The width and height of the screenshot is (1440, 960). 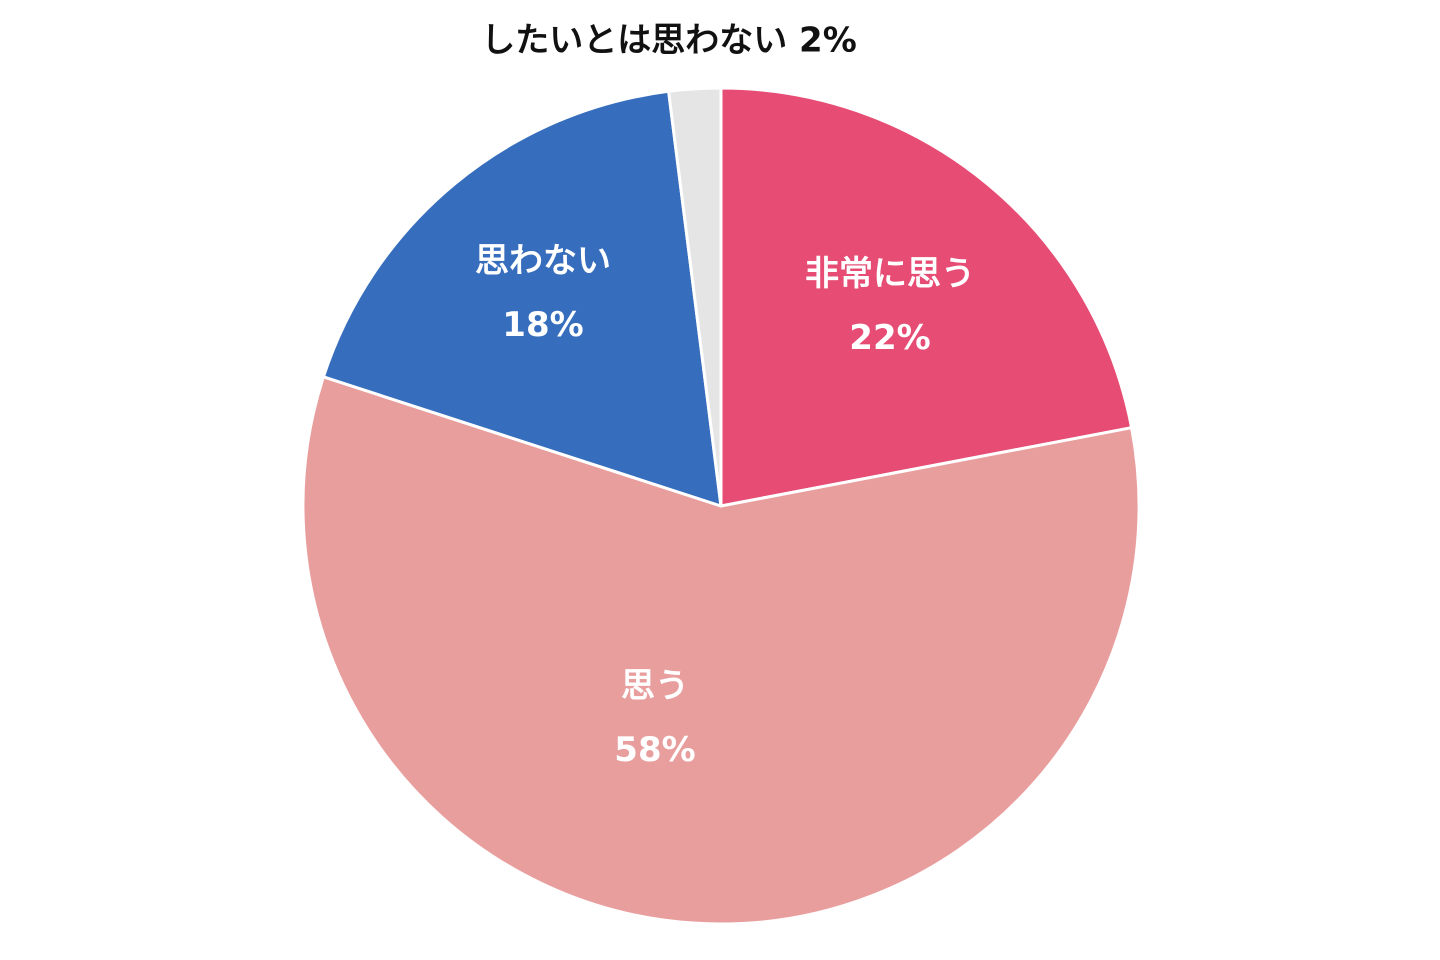 I want to click on slice-label-very-much: 非常に思う, so click(x=890, y=274).